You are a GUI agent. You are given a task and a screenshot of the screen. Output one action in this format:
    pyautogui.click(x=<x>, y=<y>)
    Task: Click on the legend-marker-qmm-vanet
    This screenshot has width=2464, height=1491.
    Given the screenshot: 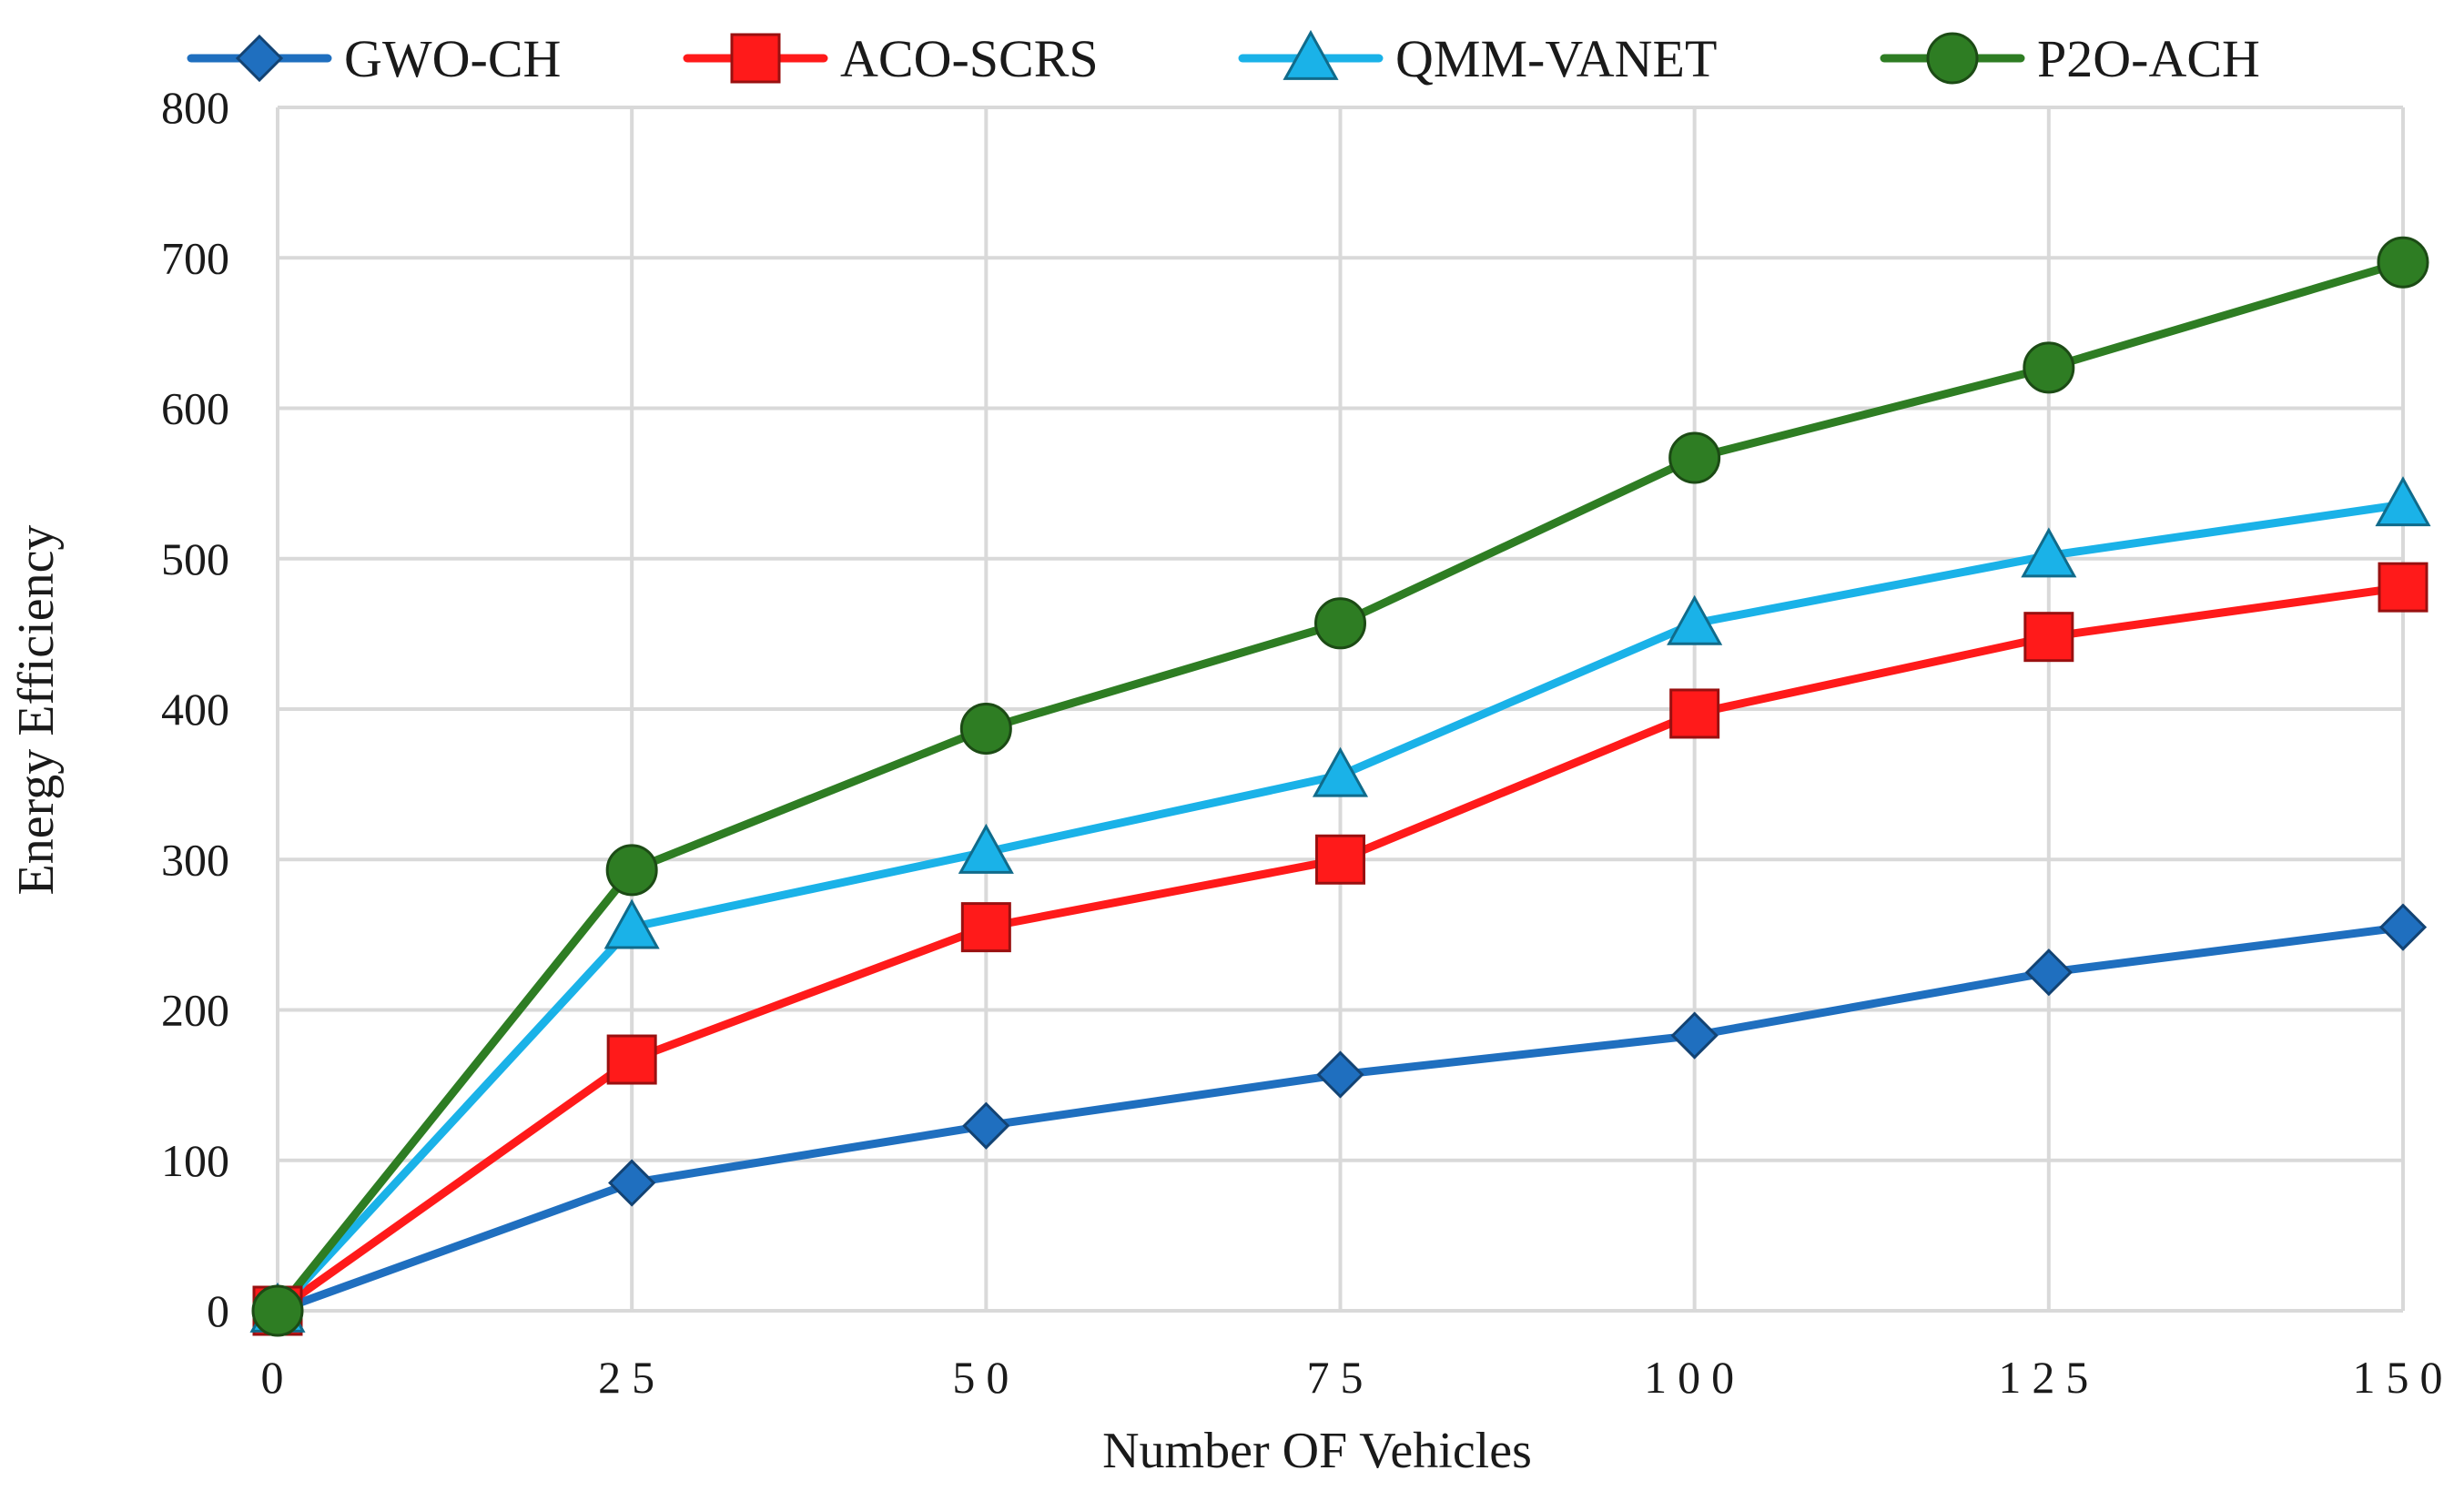 What is the action you would take?
    pyautogui.click(x=1311, y=54)
    